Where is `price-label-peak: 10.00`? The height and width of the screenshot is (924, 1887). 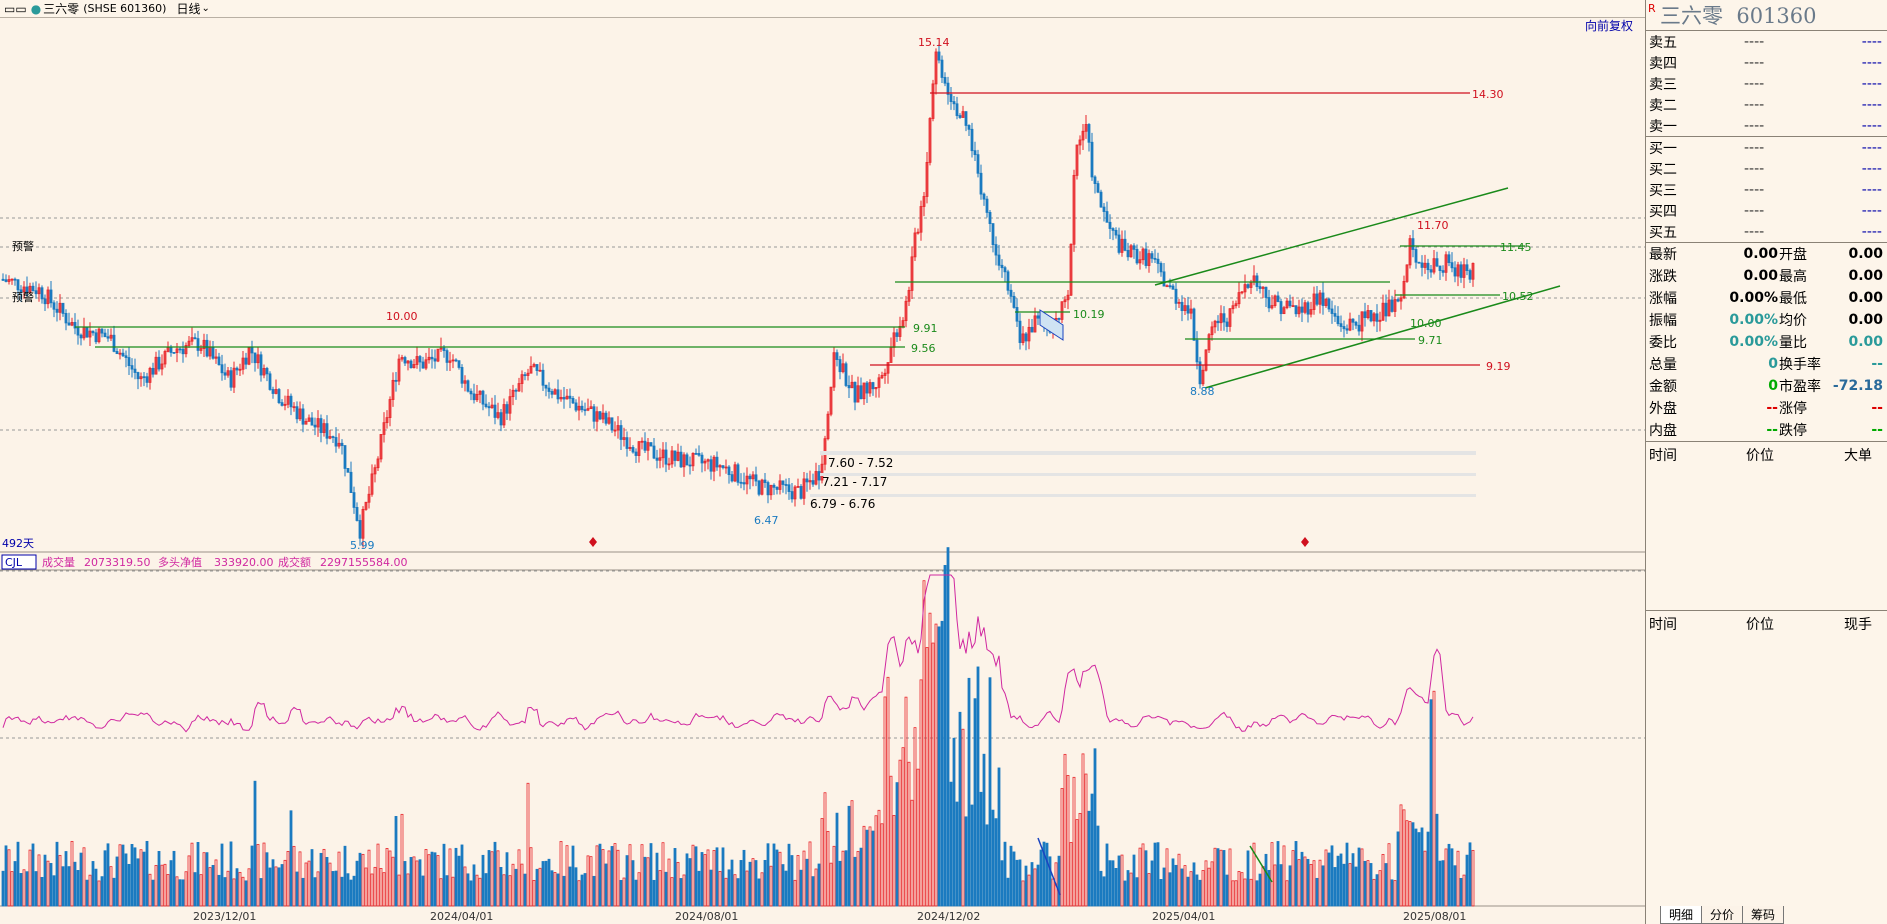
price-label-peak: 10.00 is located at coordinates (402, 316).